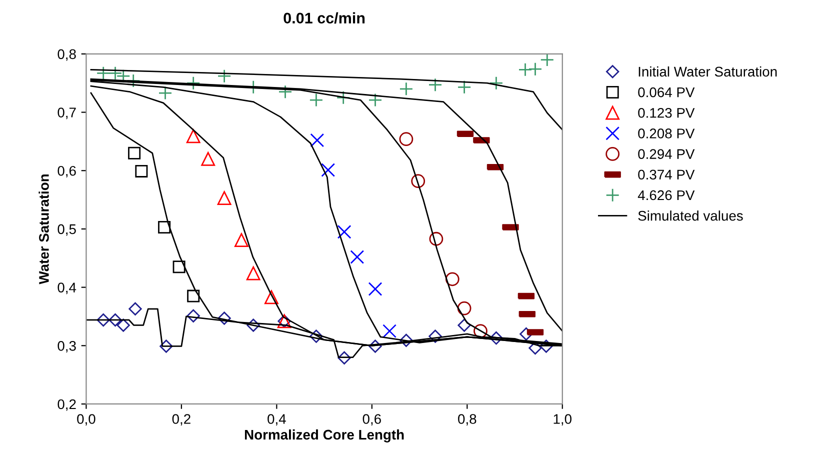 The height and width of the screenshot is (457, 821). I want to click on y-tick-label: 0,8, so click(67, 55).